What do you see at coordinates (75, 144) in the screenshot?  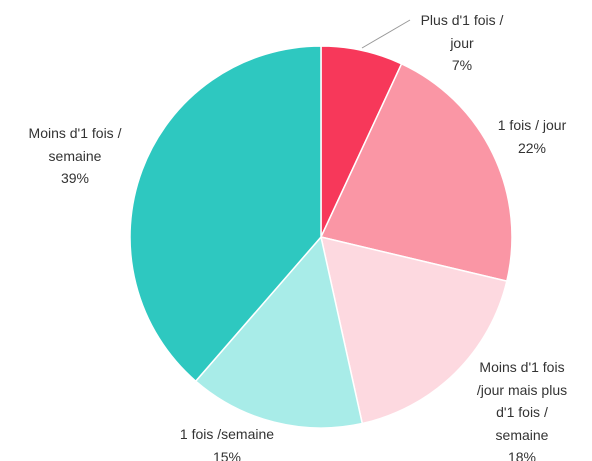 I see `category-label: Moins d'1 fois / semaine` at bounding box center [75, 144].